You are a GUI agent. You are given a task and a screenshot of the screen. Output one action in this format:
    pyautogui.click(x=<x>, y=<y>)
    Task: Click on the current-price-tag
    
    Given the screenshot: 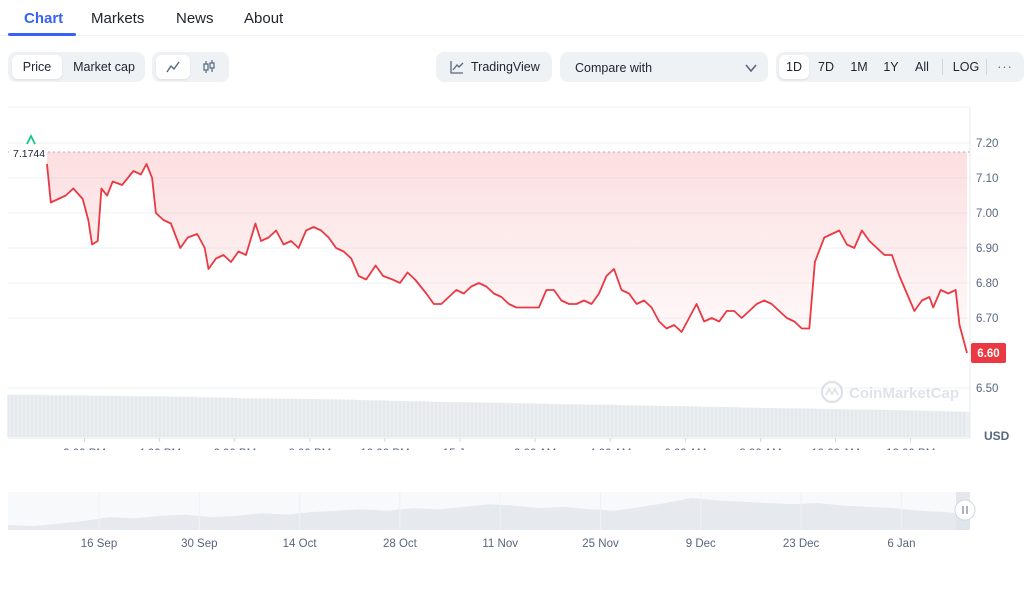 What is the action you would take?
    pyautogui.click(x=988, y=353)
    